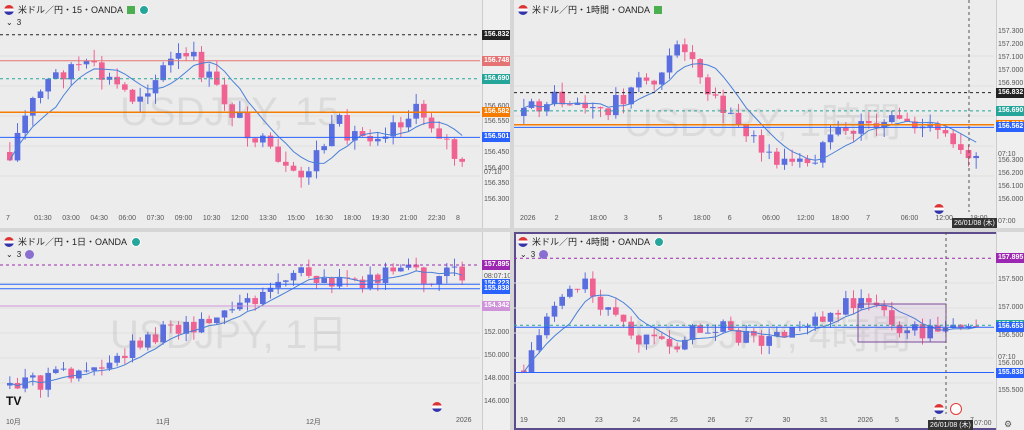 The width and height of the screenshot is (1024, 430). What do you see at coordinates (1010, 127) in the screenshot?
I see `price-tag: 156.562` at bounding box center [1010, 127].